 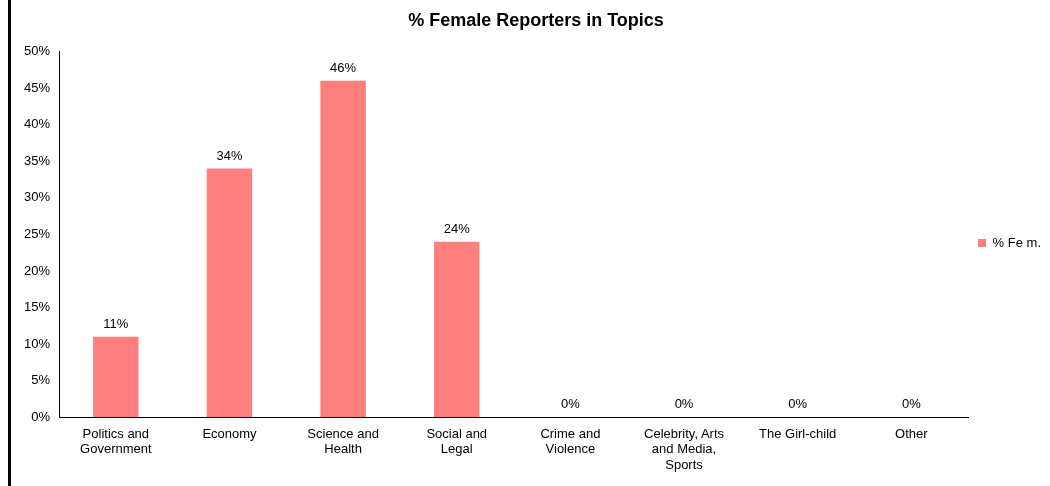 What do you see at coordinates (37, 197) in the screenshot?
I see `y-tick-label: 30%` at bounding box center [37, 197].